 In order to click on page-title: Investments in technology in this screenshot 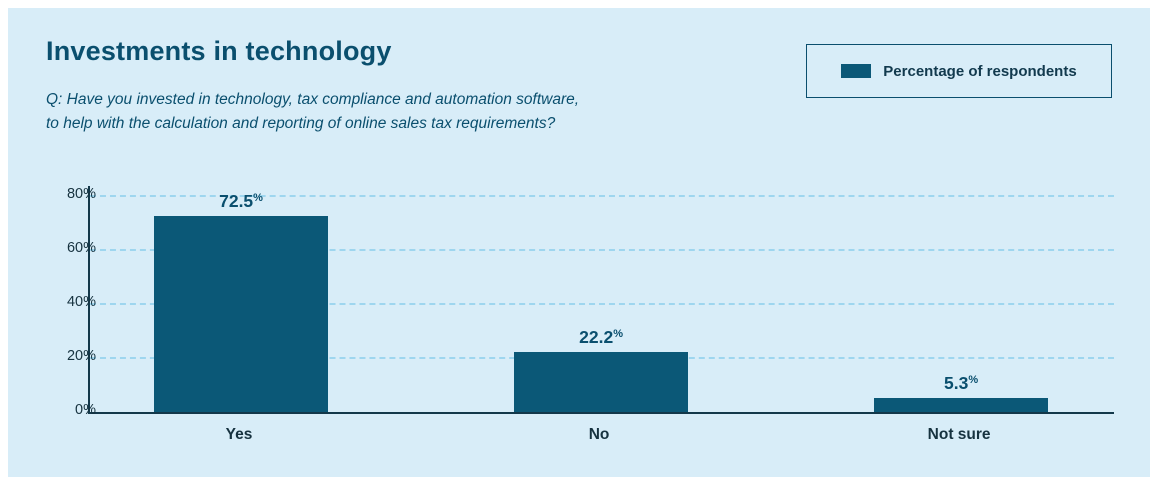, I will do `click(219, 51)`.